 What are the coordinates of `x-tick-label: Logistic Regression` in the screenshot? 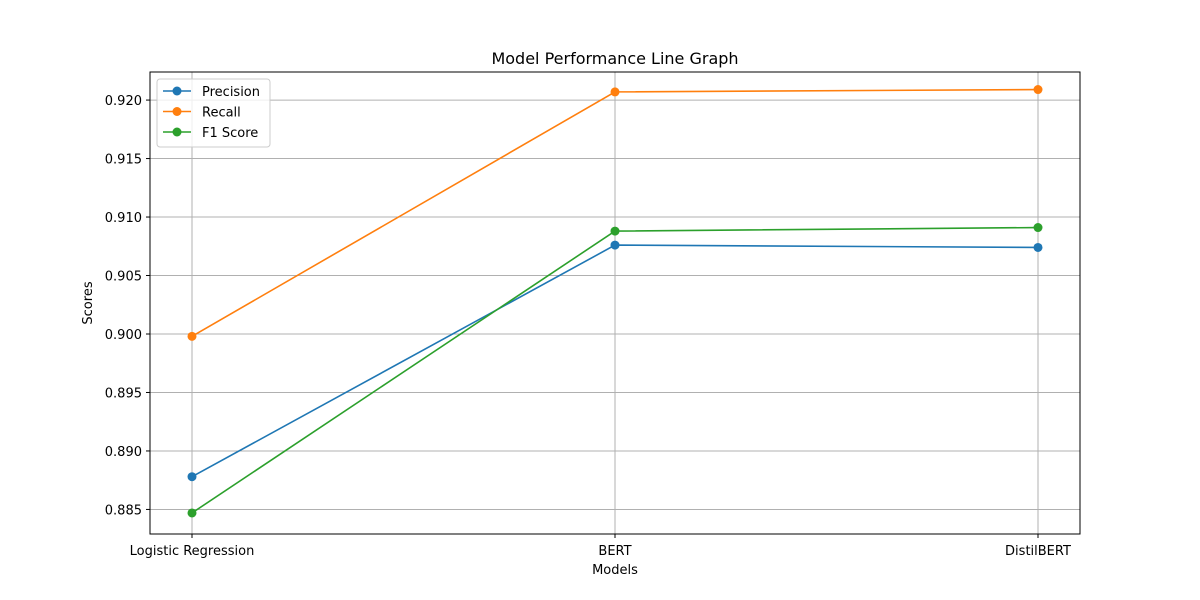 It's located at (192, 551).